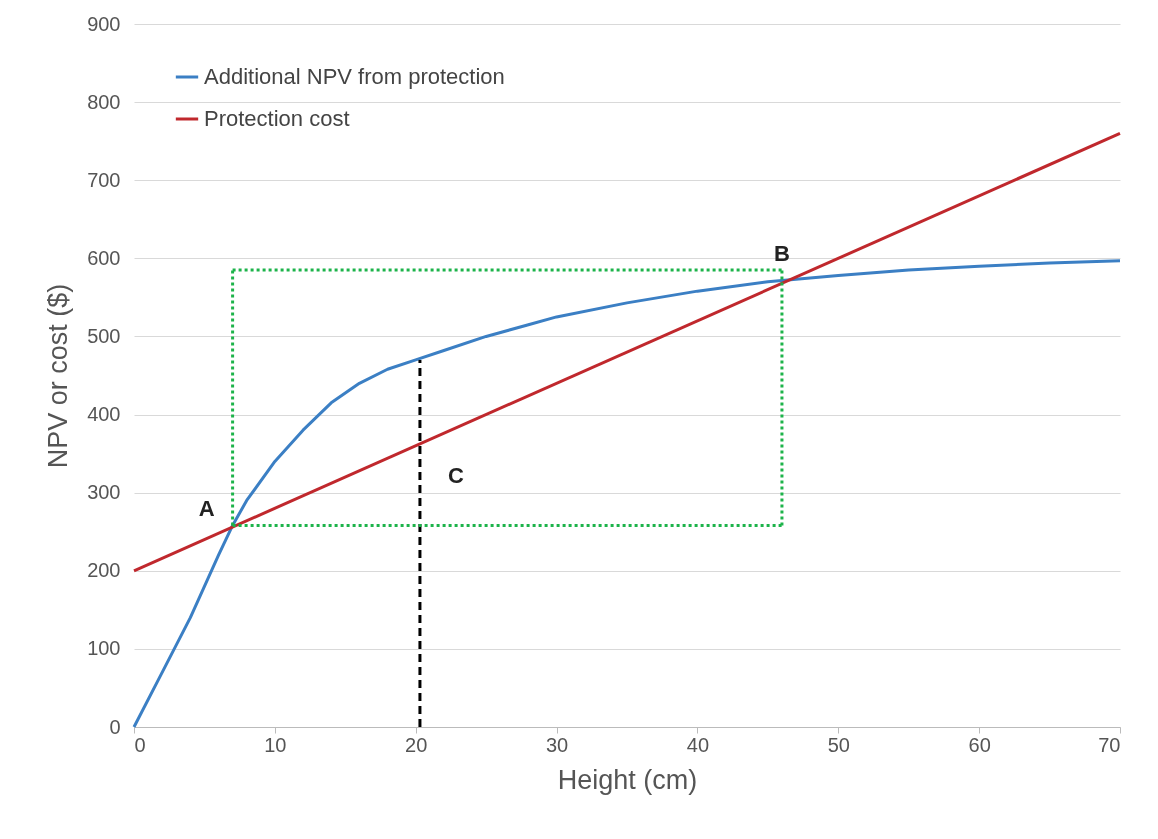 The height and width of the screenshot is (839, 1158). I want to click on legend-label: Additional NPV from protection, so click(354, 76).